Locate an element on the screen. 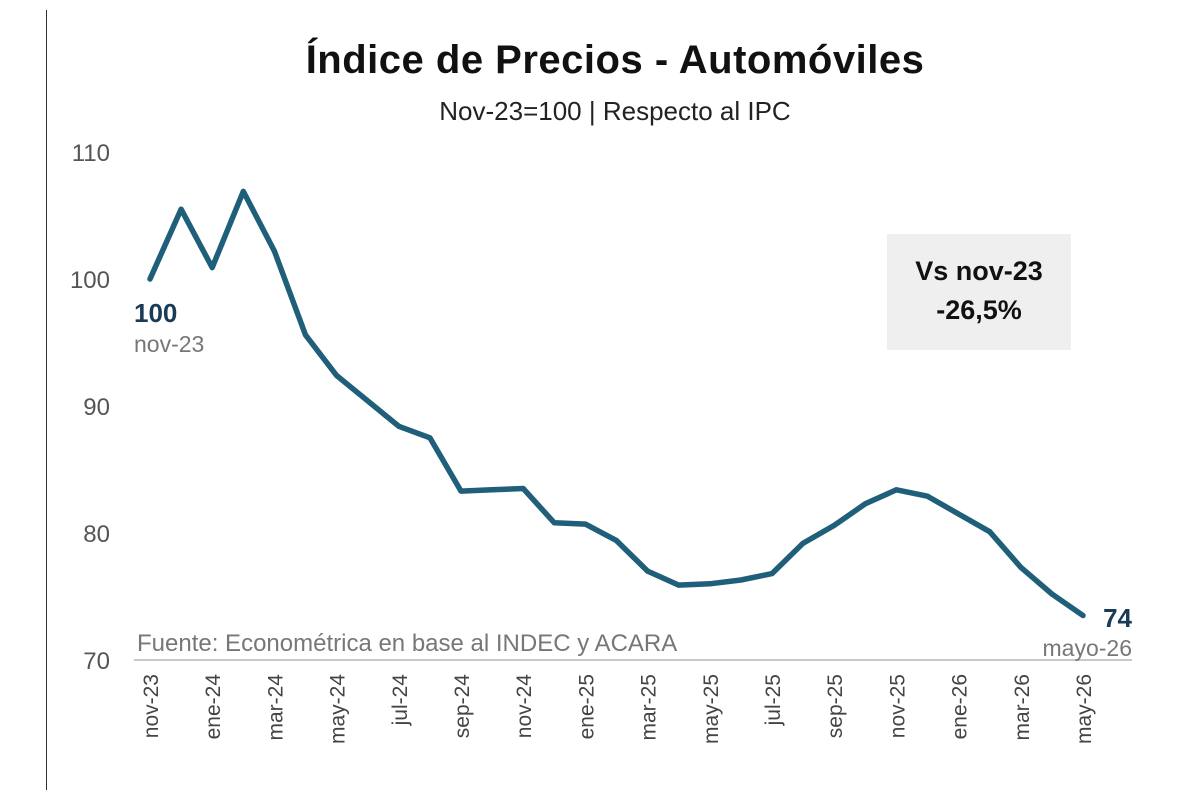 The height and width of the screenshot is (800, 1200). left-border-rule is located at coordinates (46, 400).